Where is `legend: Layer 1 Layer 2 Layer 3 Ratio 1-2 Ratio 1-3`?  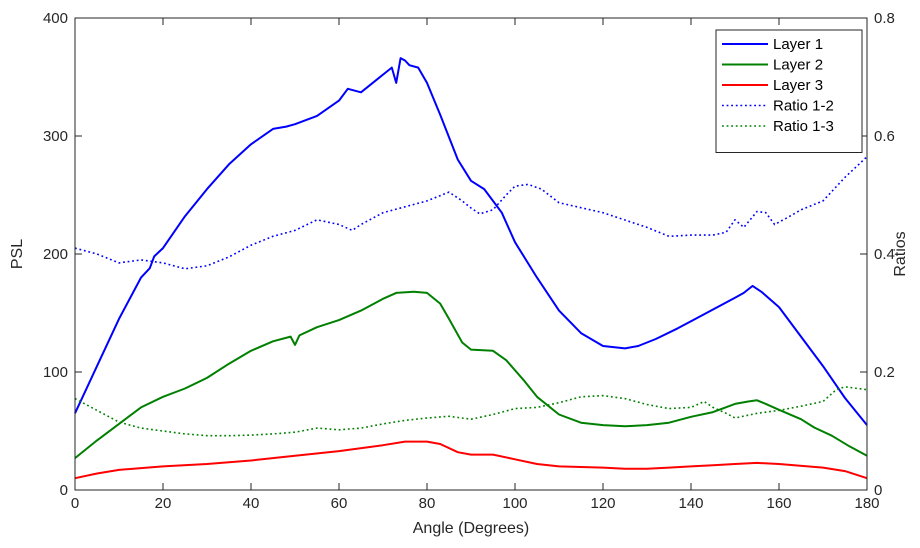
legend: Layer 1 Layer 2 Layer 3 Ratio 1-2 Ratio 1-3 is located at coordinates (789, 91).